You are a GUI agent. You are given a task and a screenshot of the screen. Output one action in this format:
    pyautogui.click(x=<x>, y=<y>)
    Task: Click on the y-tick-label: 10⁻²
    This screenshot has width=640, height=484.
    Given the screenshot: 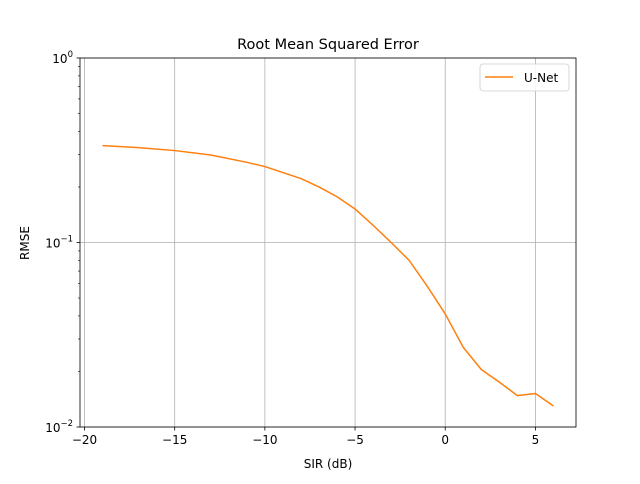 What is the action you would take?
    pyautogui.click(x=59, y=427)
    